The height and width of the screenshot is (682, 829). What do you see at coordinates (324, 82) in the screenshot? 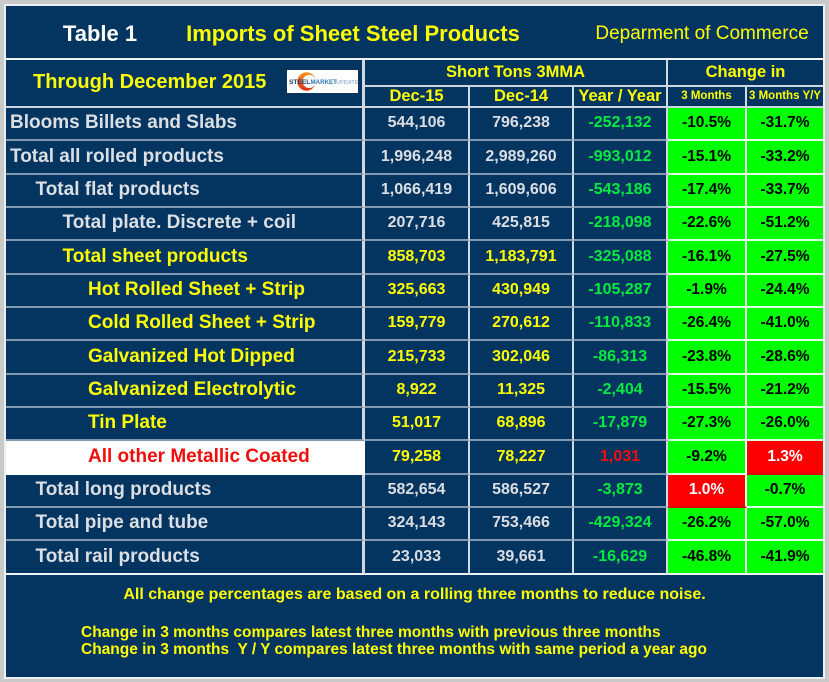
I see `svg-text: MARKET` at bounding box center [324, 82].